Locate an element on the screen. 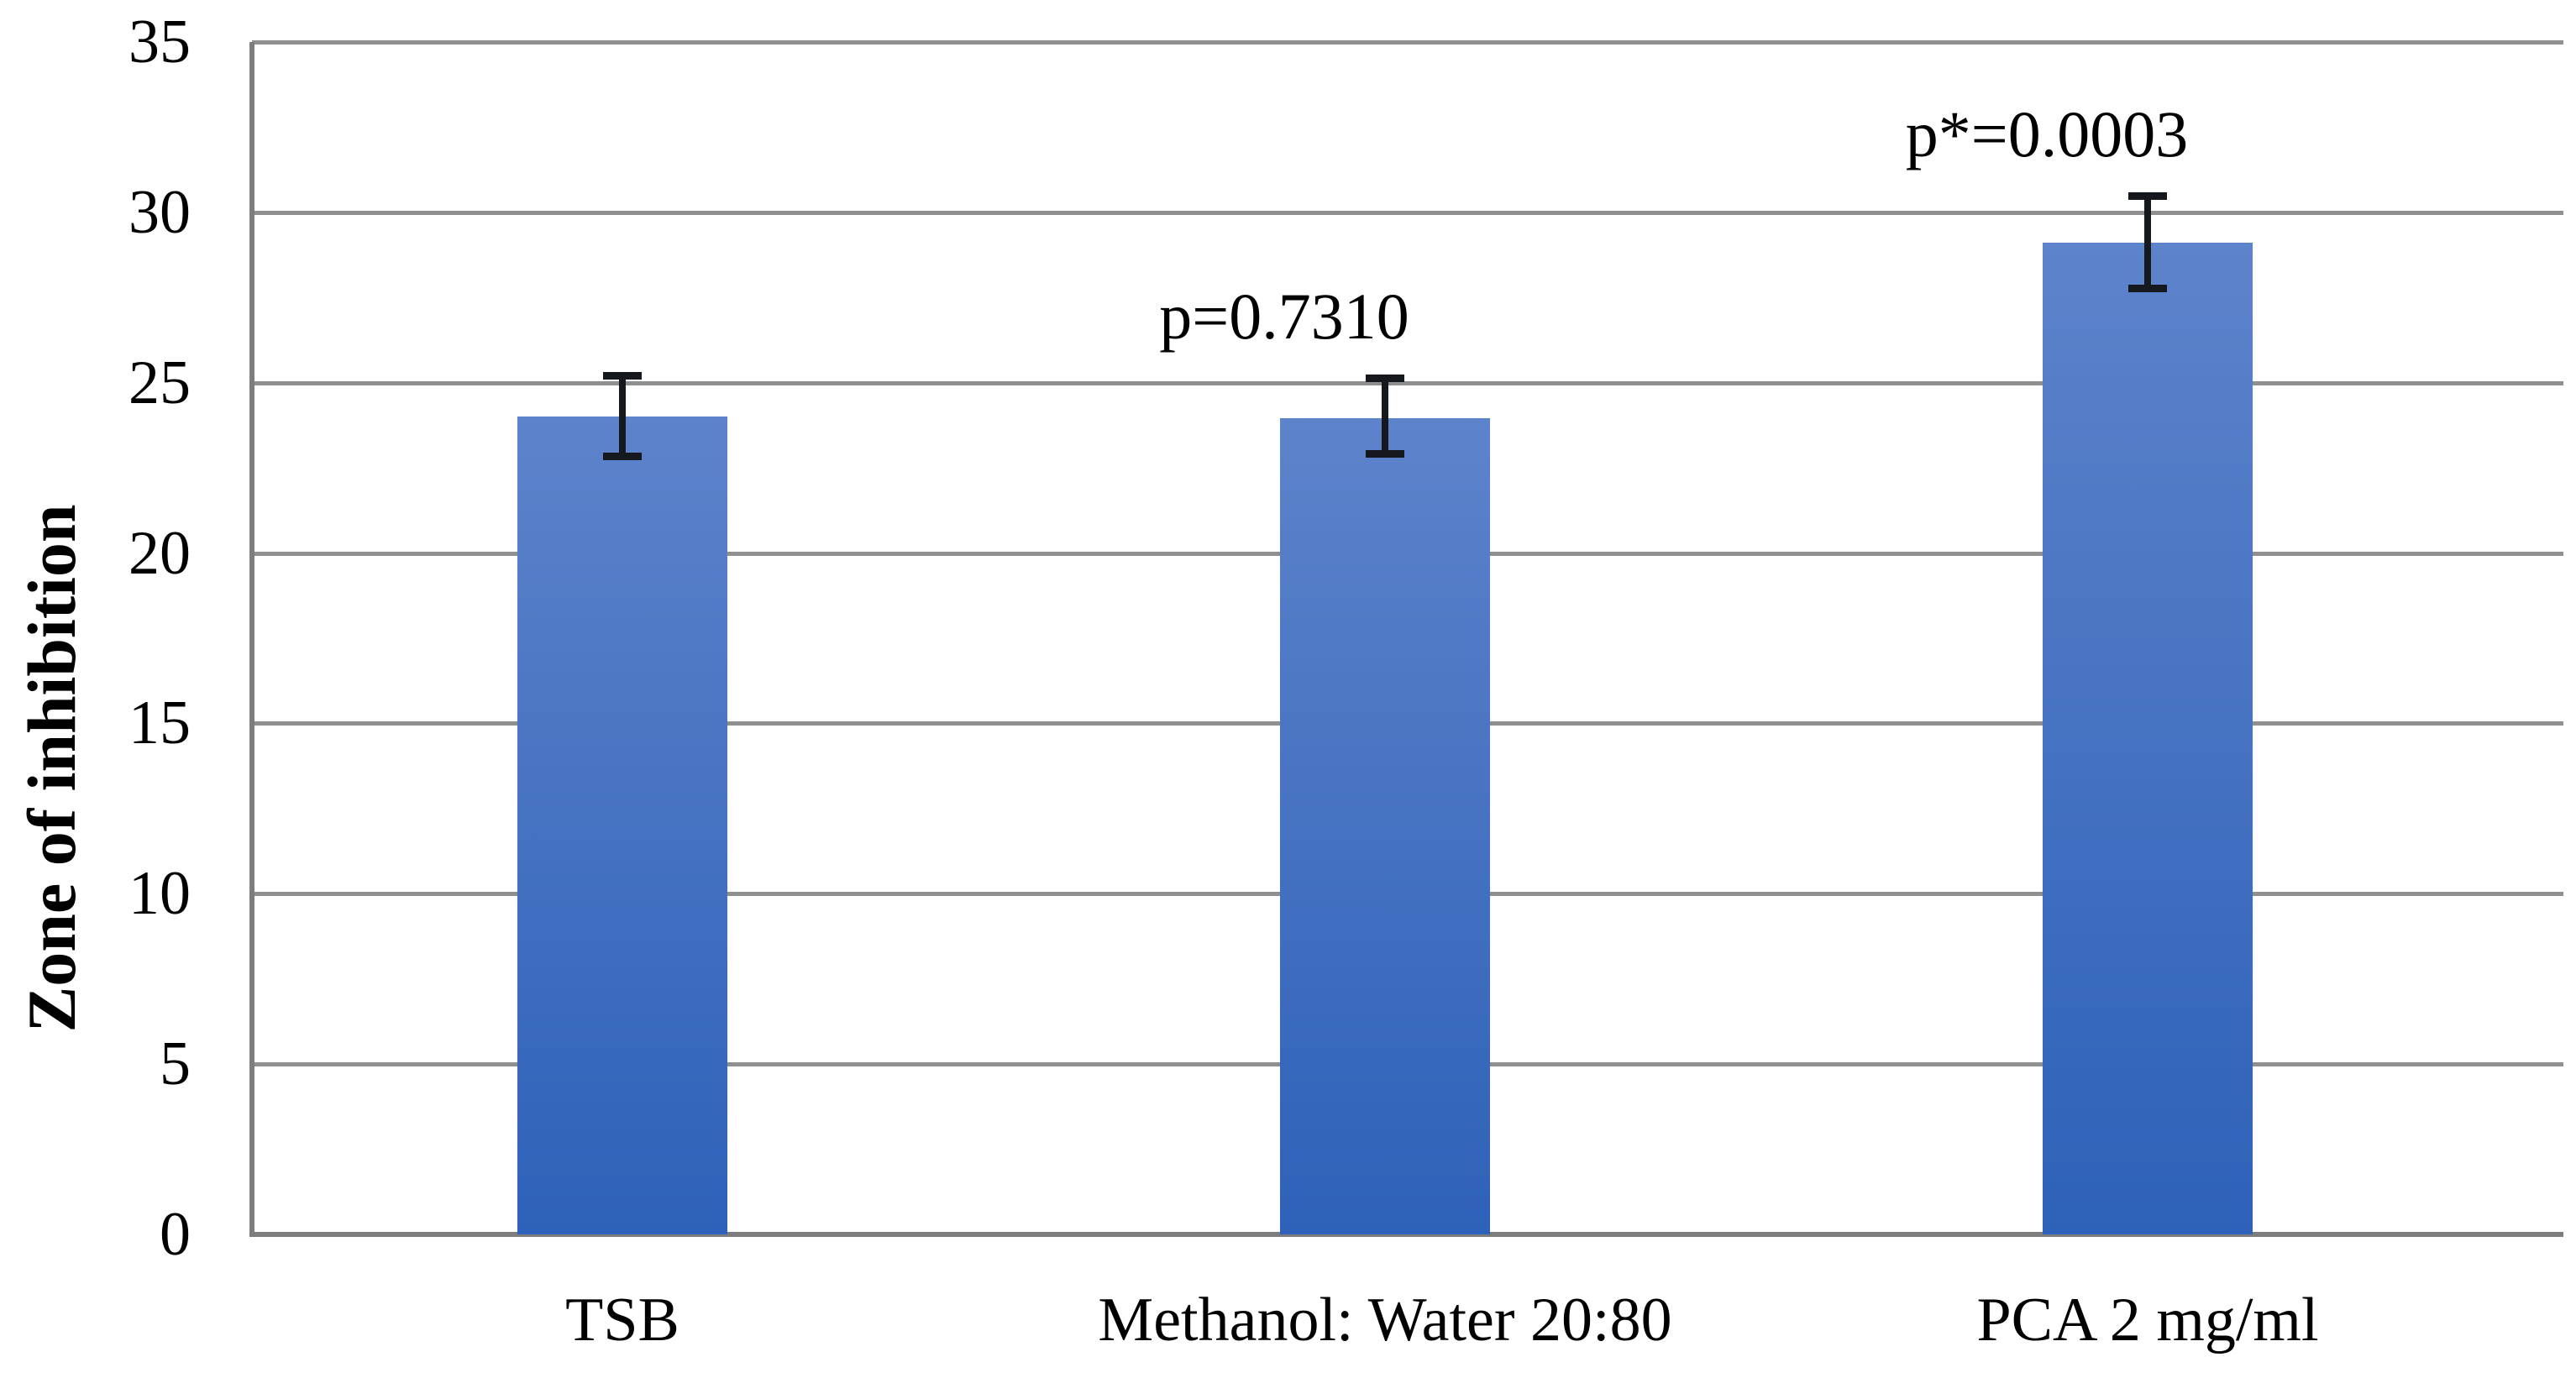 This screenshot has width=2576, height=1378. p-value-annotation: p*=0.0003 is located at coordinates (2047, 133).